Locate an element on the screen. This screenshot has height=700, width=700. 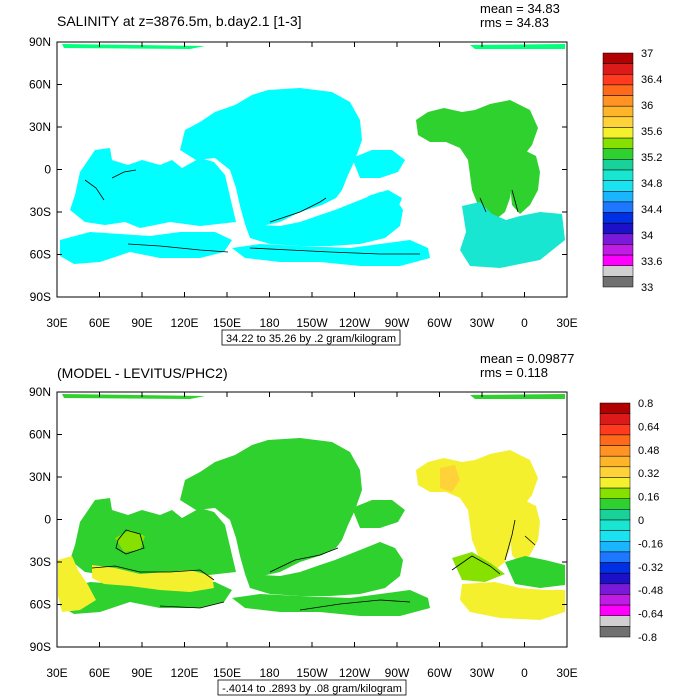
colorbar-label: -0.32 is located at coordinates (650, 568).